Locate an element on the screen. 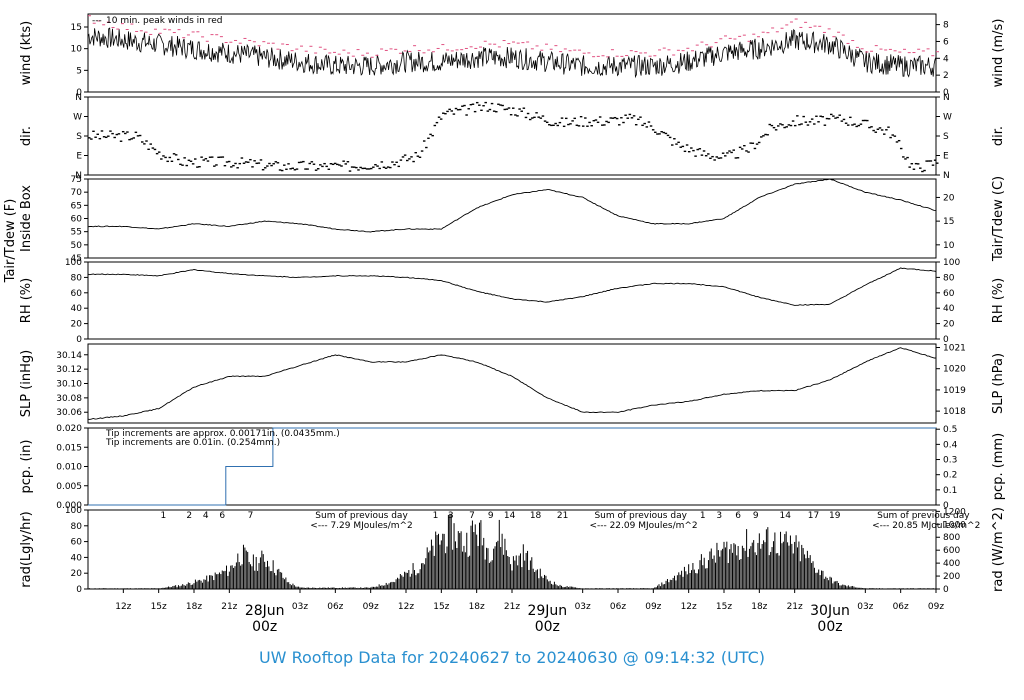 The height and width of the screenshot is (700, 1024). right-tick-label-slp: 1018 is located at coordinates (954, 412).